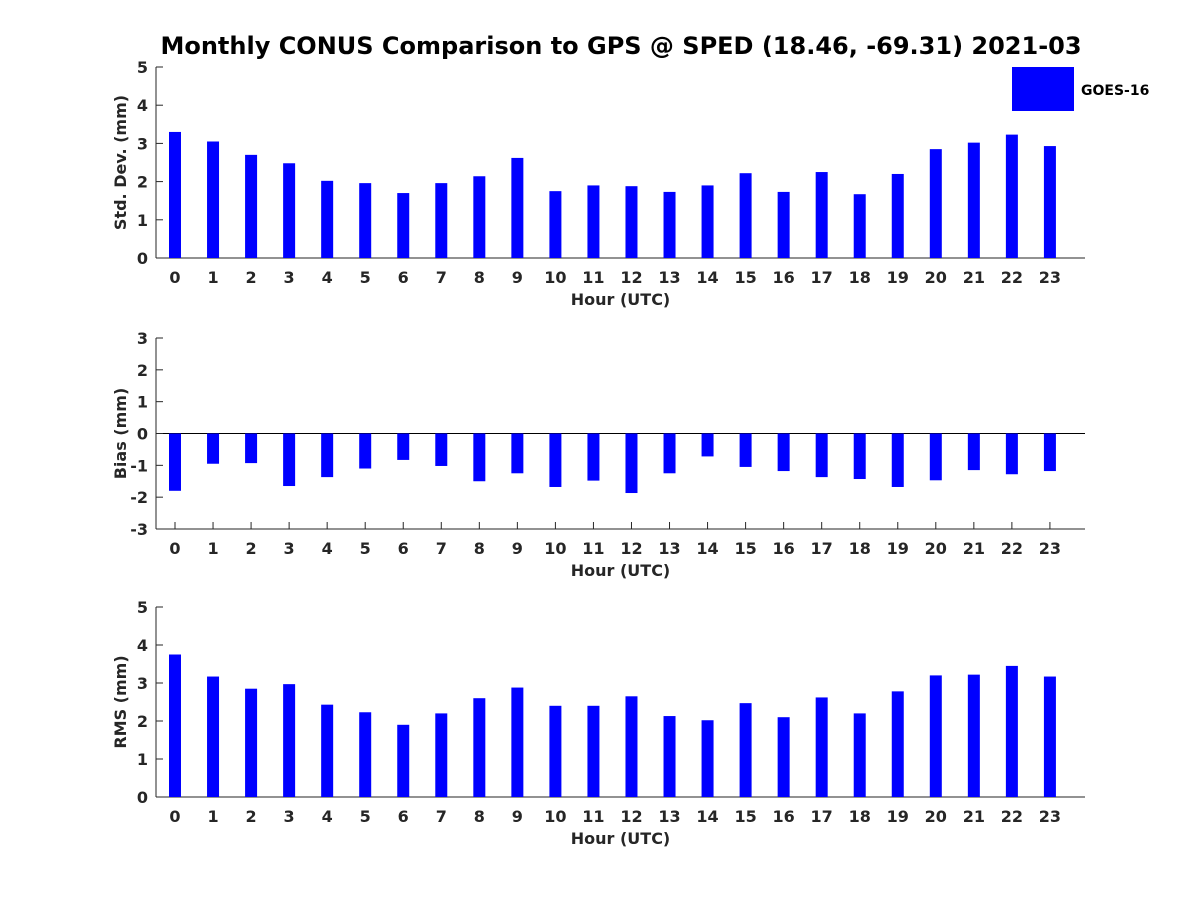 The image size is (1200, 900). What do you see at coordinates (1050, 277) in the screenshot?
I see `std-dev-x-tick-label: 23` at bounding box center [1050, 277].